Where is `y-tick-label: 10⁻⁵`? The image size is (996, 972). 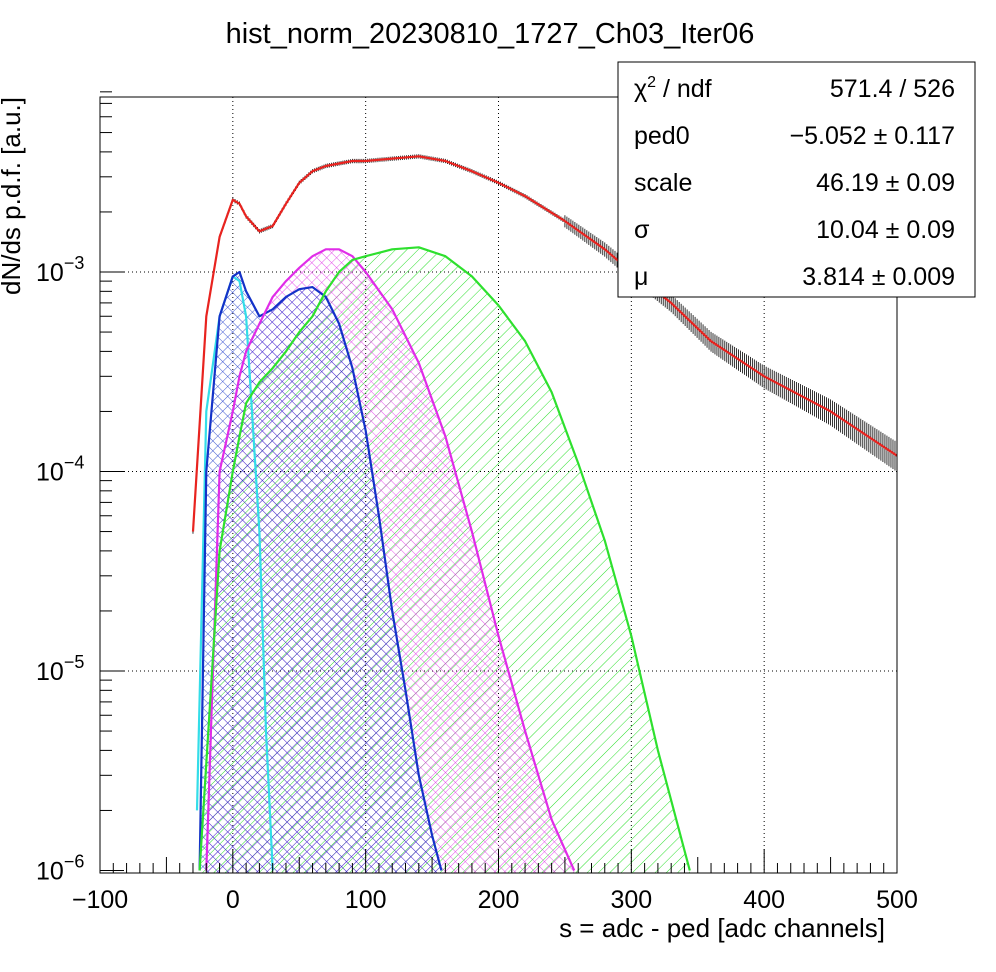
y-tick-label: 10⁻⁵ is located at coordinates (60, 669).